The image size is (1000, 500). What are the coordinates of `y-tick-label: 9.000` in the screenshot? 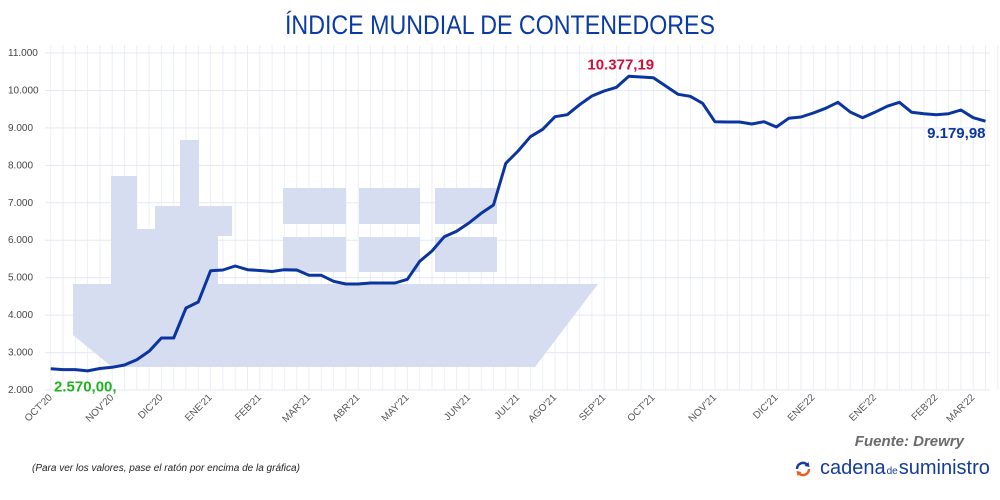 It's located at (20, 128).